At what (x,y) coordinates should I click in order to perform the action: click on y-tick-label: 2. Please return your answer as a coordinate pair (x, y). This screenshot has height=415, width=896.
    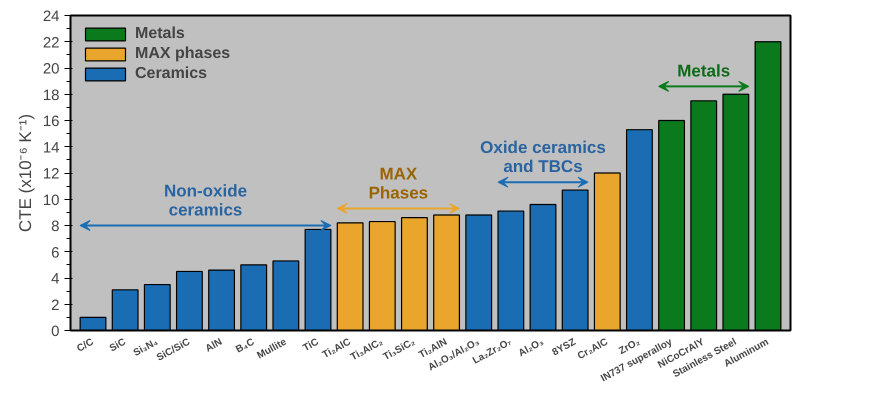
    Looking at the image, I should click on (55, 305).